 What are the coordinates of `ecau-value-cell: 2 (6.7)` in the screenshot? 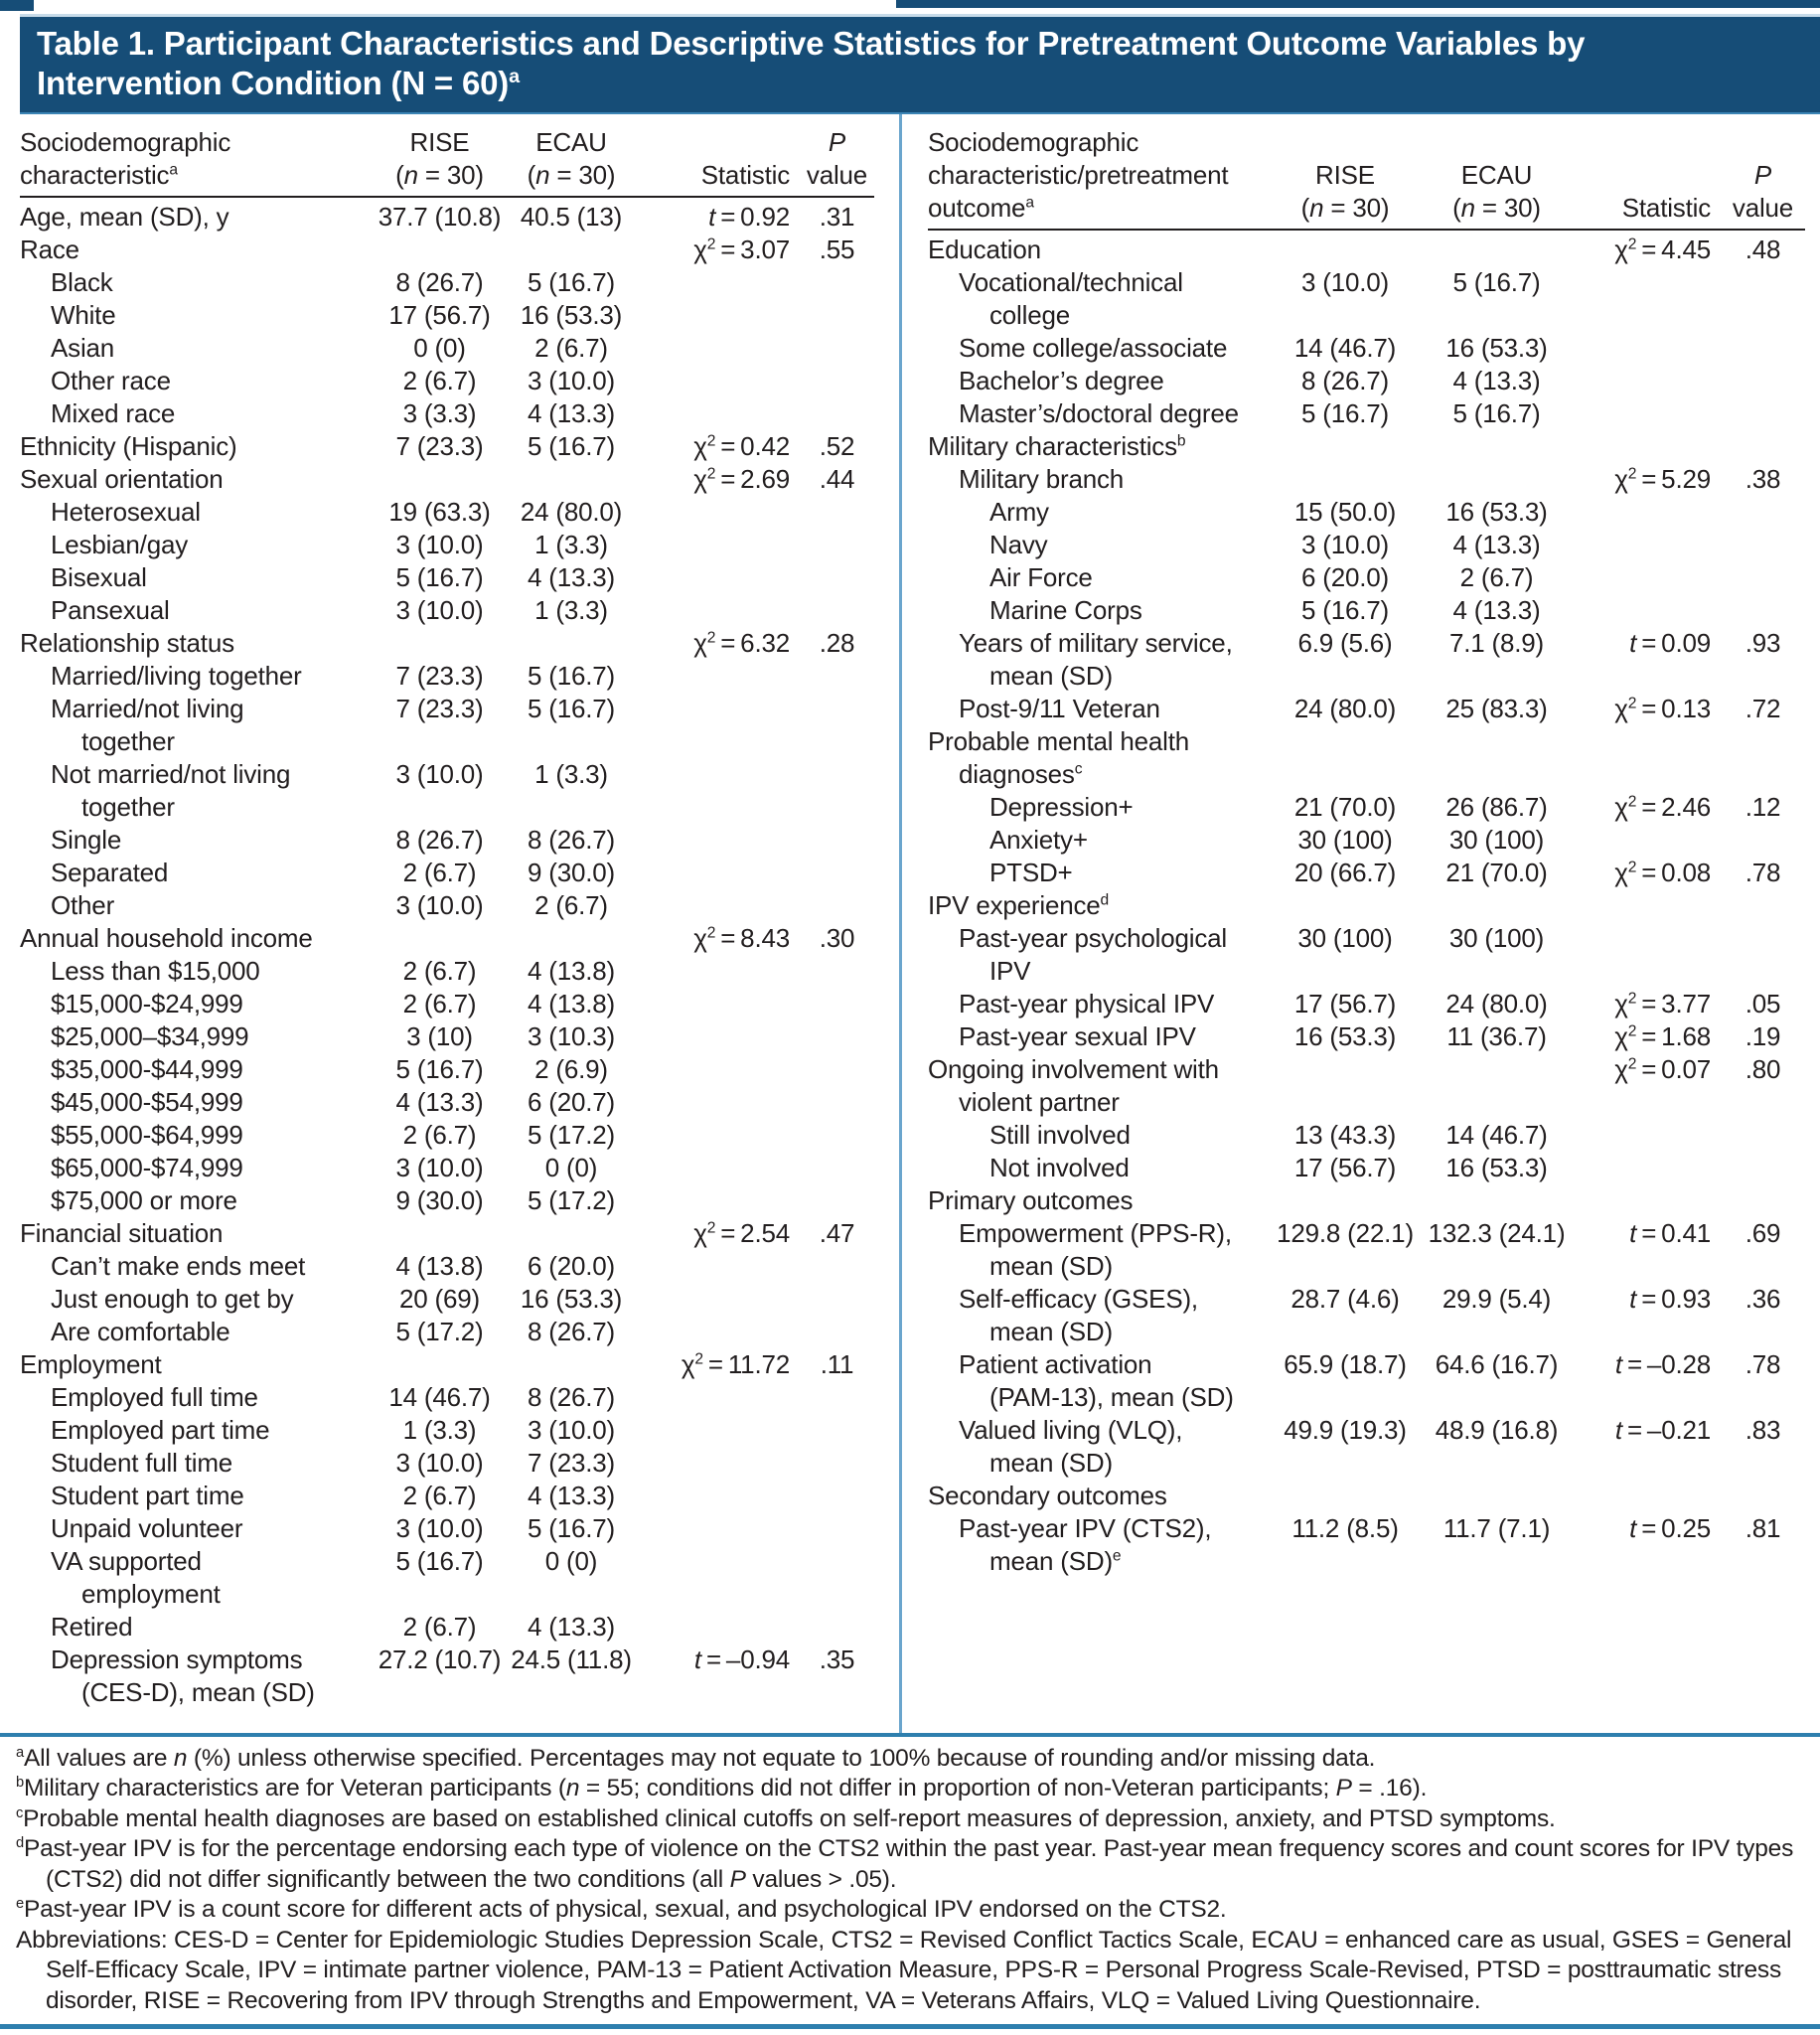 It's located at (1496, 577).